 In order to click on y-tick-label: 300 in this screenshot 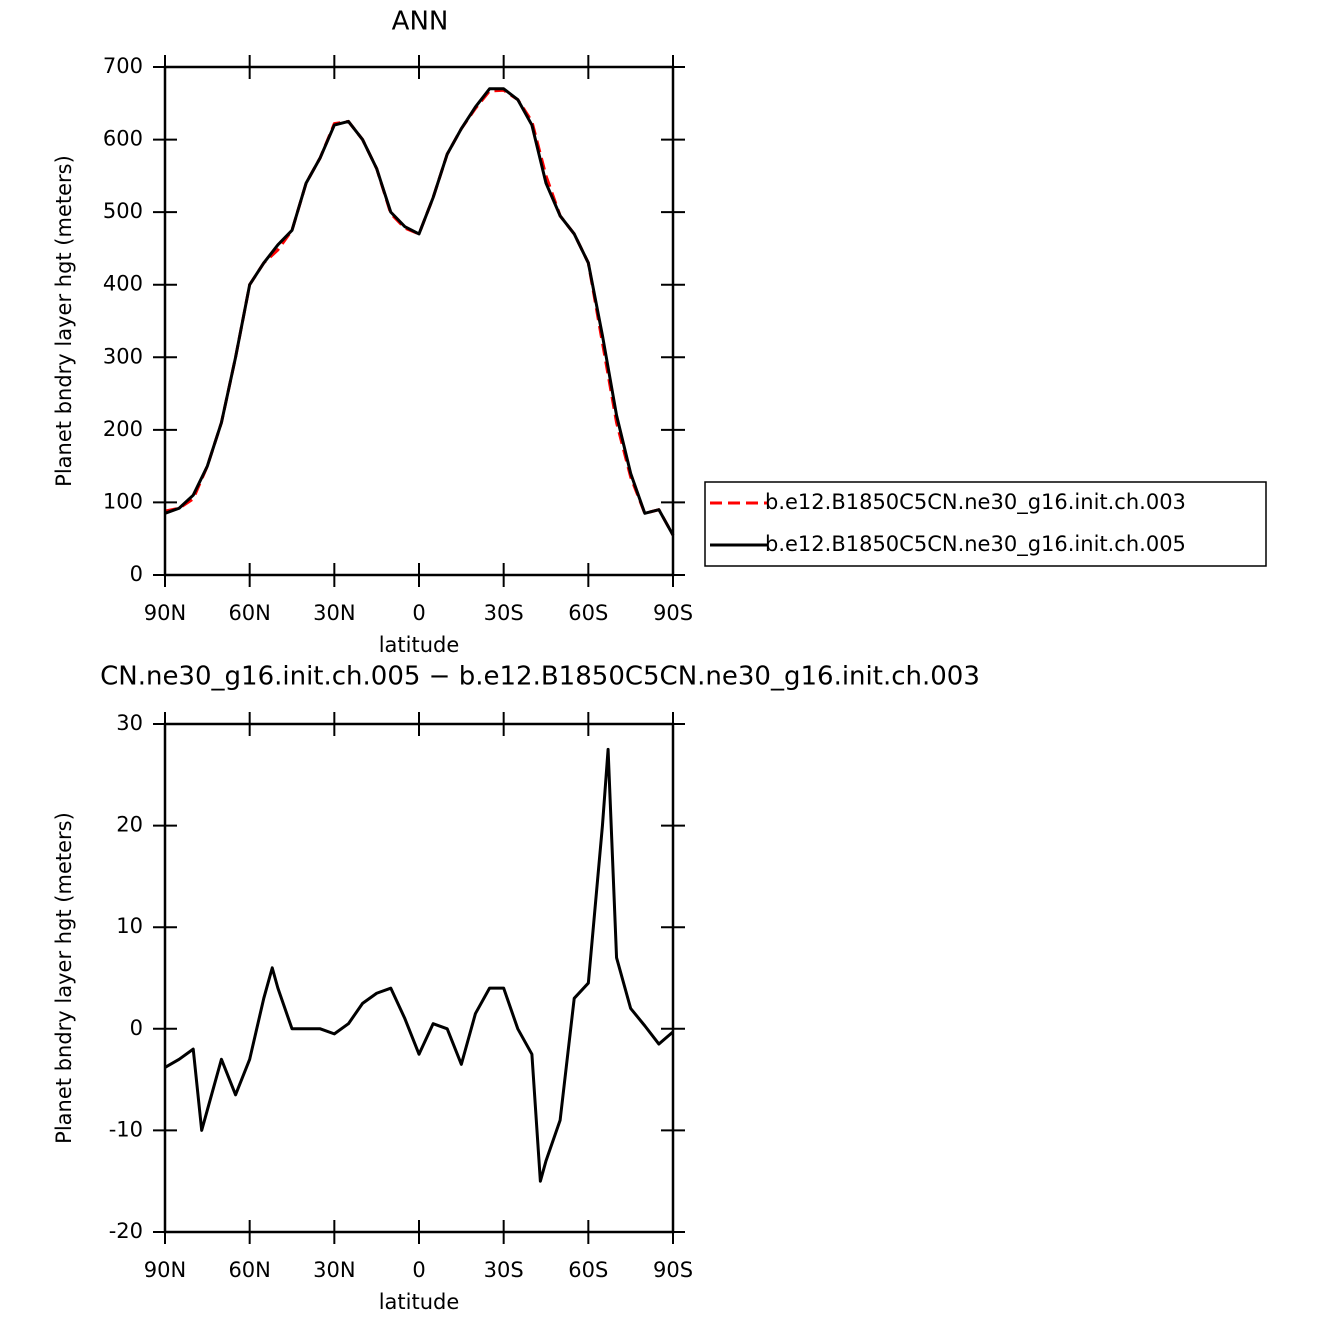, I will do `click(123, 356)`.